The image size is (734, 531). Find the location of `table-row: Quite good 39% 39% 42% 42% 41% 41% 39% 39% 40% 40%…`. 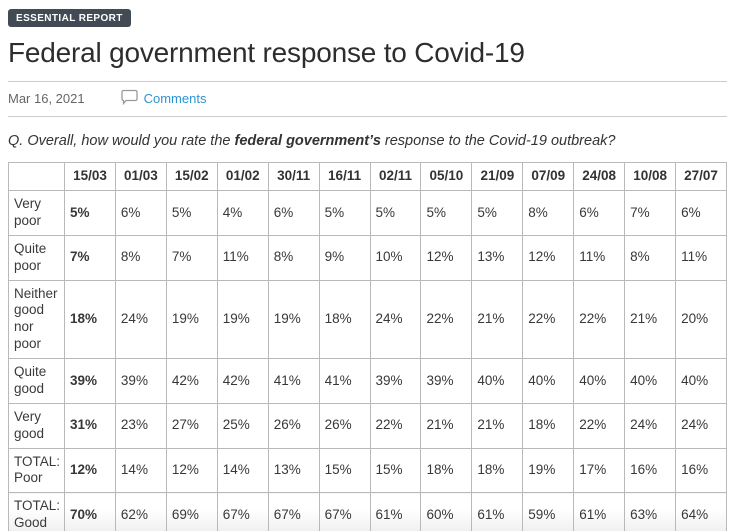

table-row: Quite good 39% 39% 42% 42% 41% 41% 39% 39% 40% 40%… is located at coordinates (367, 381).